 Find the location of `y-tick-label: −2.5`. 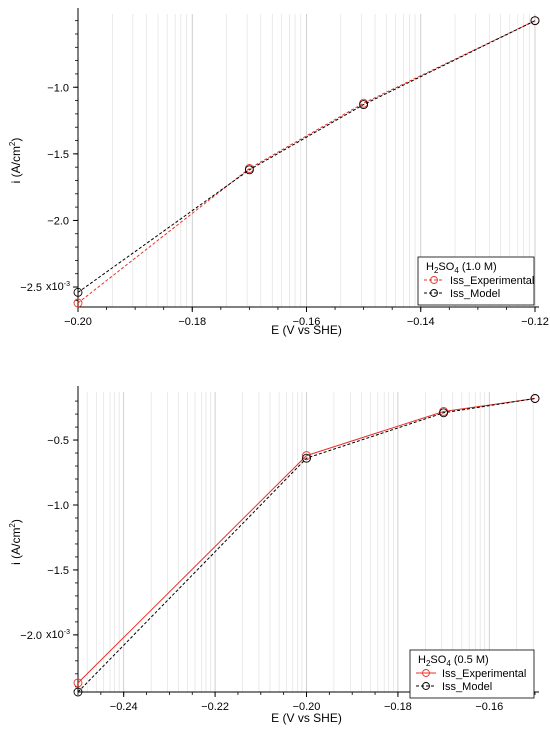

y-tick-label: −2.5 is located at coordinates (31, 288).